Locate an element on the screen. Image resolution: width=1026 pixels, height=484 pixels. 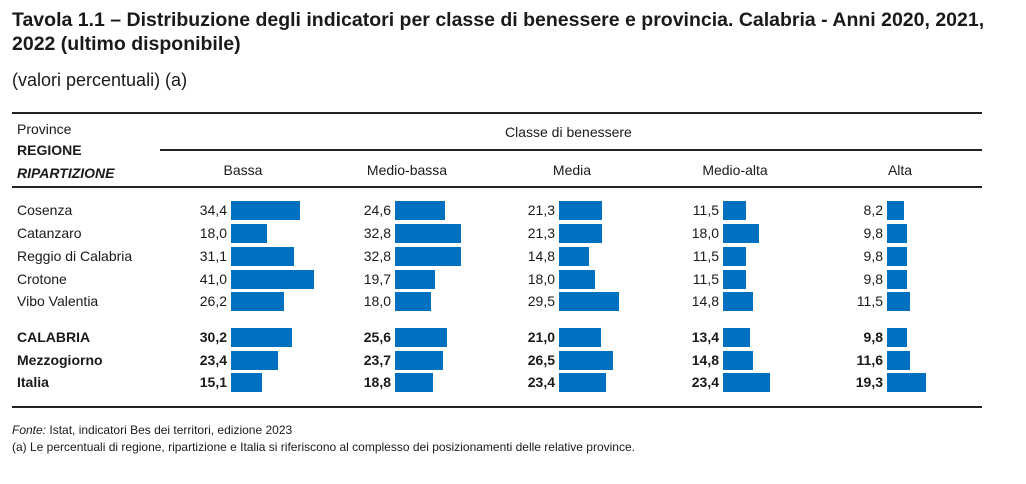
cell-value: 19,7 is located at coordinates (377, 279).